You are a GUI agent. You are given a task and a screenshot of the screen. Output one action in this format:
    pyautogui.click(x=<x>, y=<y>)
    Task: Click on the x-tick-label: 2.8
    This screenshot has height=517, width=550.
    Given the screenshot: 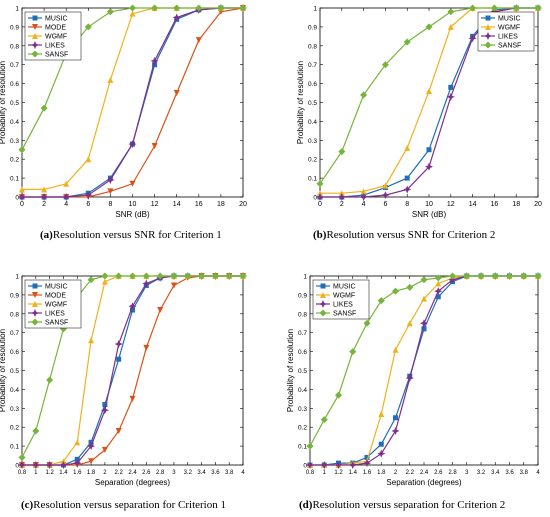 What is the action you would take?
    pyautogui.click(x=160, y=473)
    